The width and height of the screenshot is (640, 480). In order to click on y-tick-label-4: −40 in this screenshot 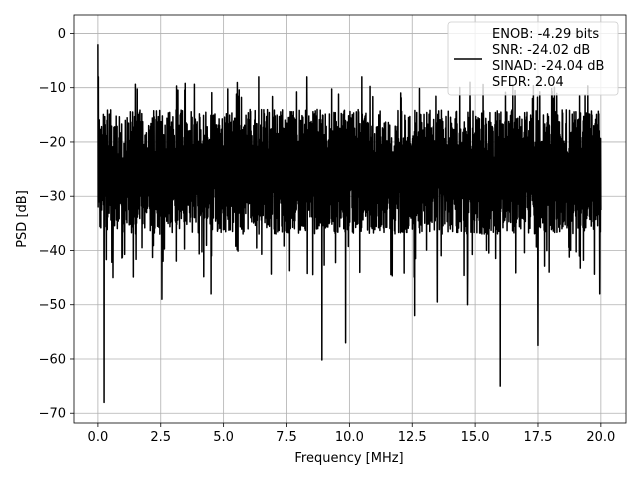, I will do `click(52, 251)`.